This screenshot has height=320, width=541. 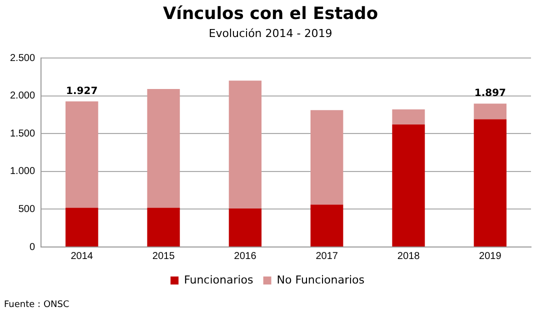 I want to click on legend-label: Funcionarios, so click(x=219, y=279).